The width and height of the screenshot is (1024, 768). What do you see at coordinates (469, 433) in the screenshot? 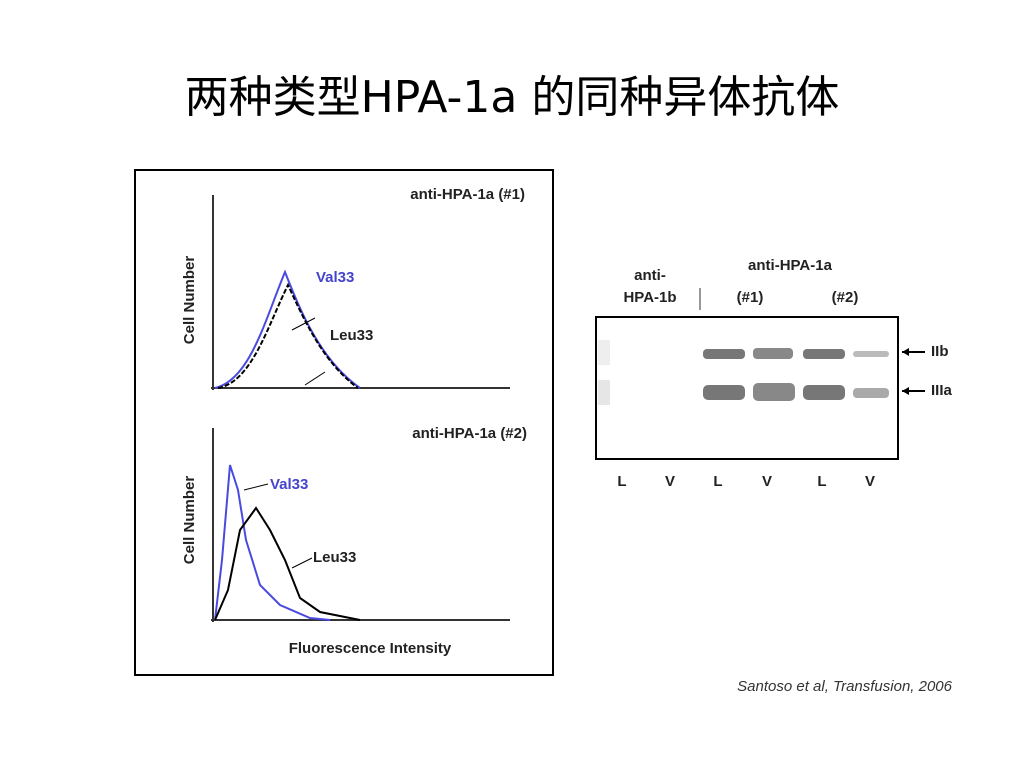
I see `histogram-title: anti-HPA-1a (#2)` at bounding box center [469, 433].